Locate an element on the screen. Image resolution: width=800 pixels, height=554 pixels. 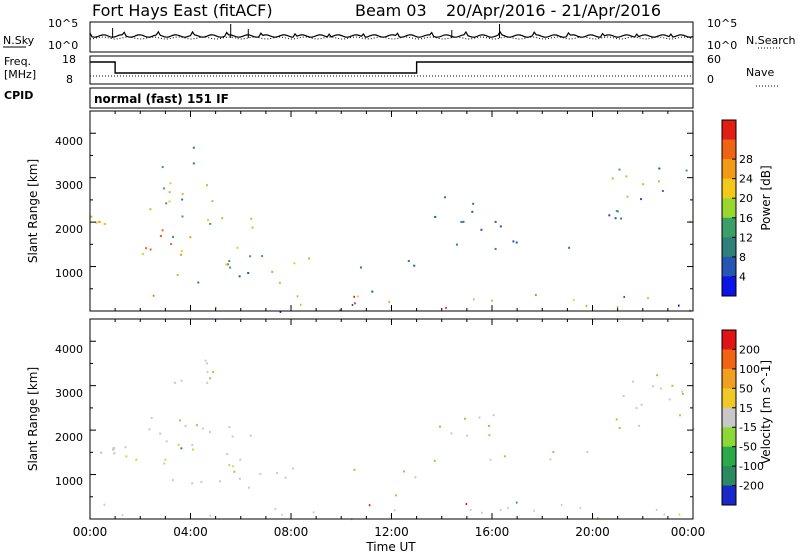
noise-right-tick-top: 10^5 is located at coordinates (722, 23).